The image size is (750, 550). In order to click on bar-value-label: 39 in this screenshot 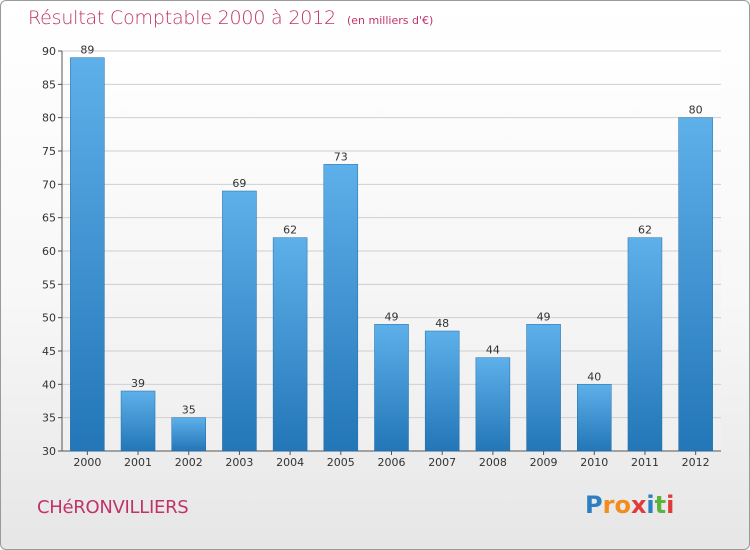, I will do `click(138, 383)`.